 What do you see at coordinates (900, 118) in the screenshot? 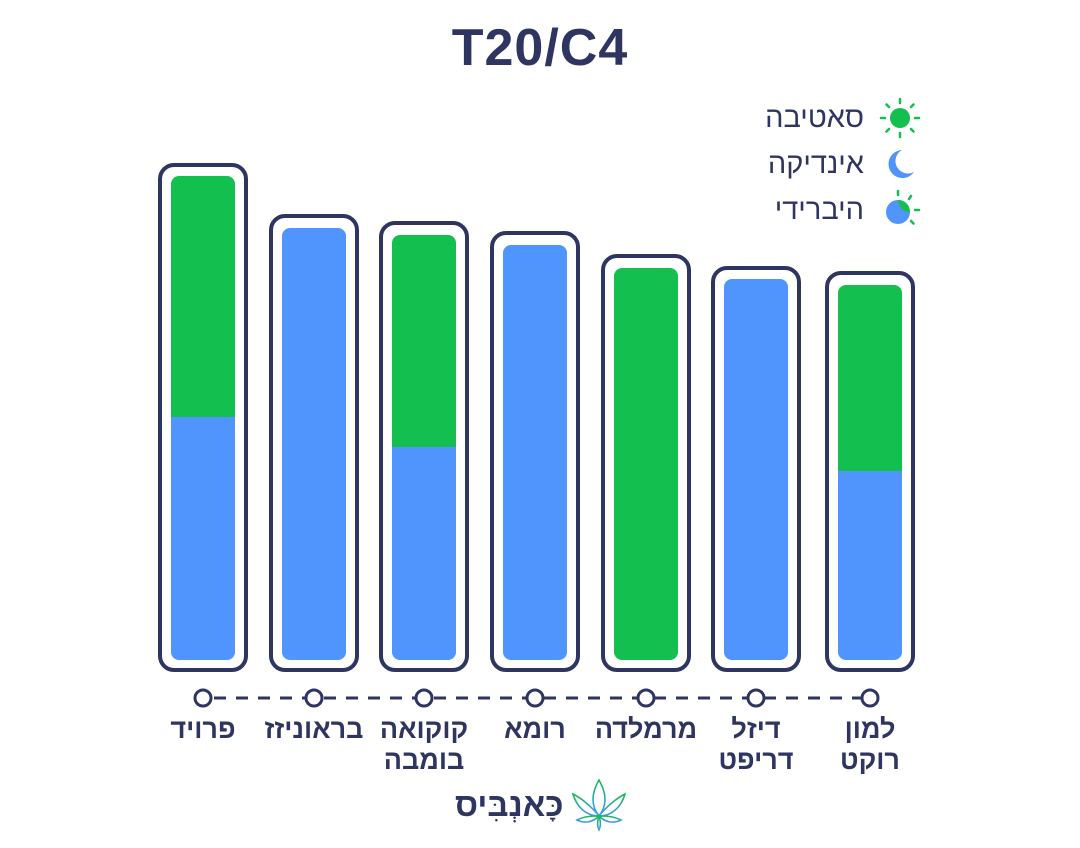
I see `sun-icon` at bounding box center [900, 118].